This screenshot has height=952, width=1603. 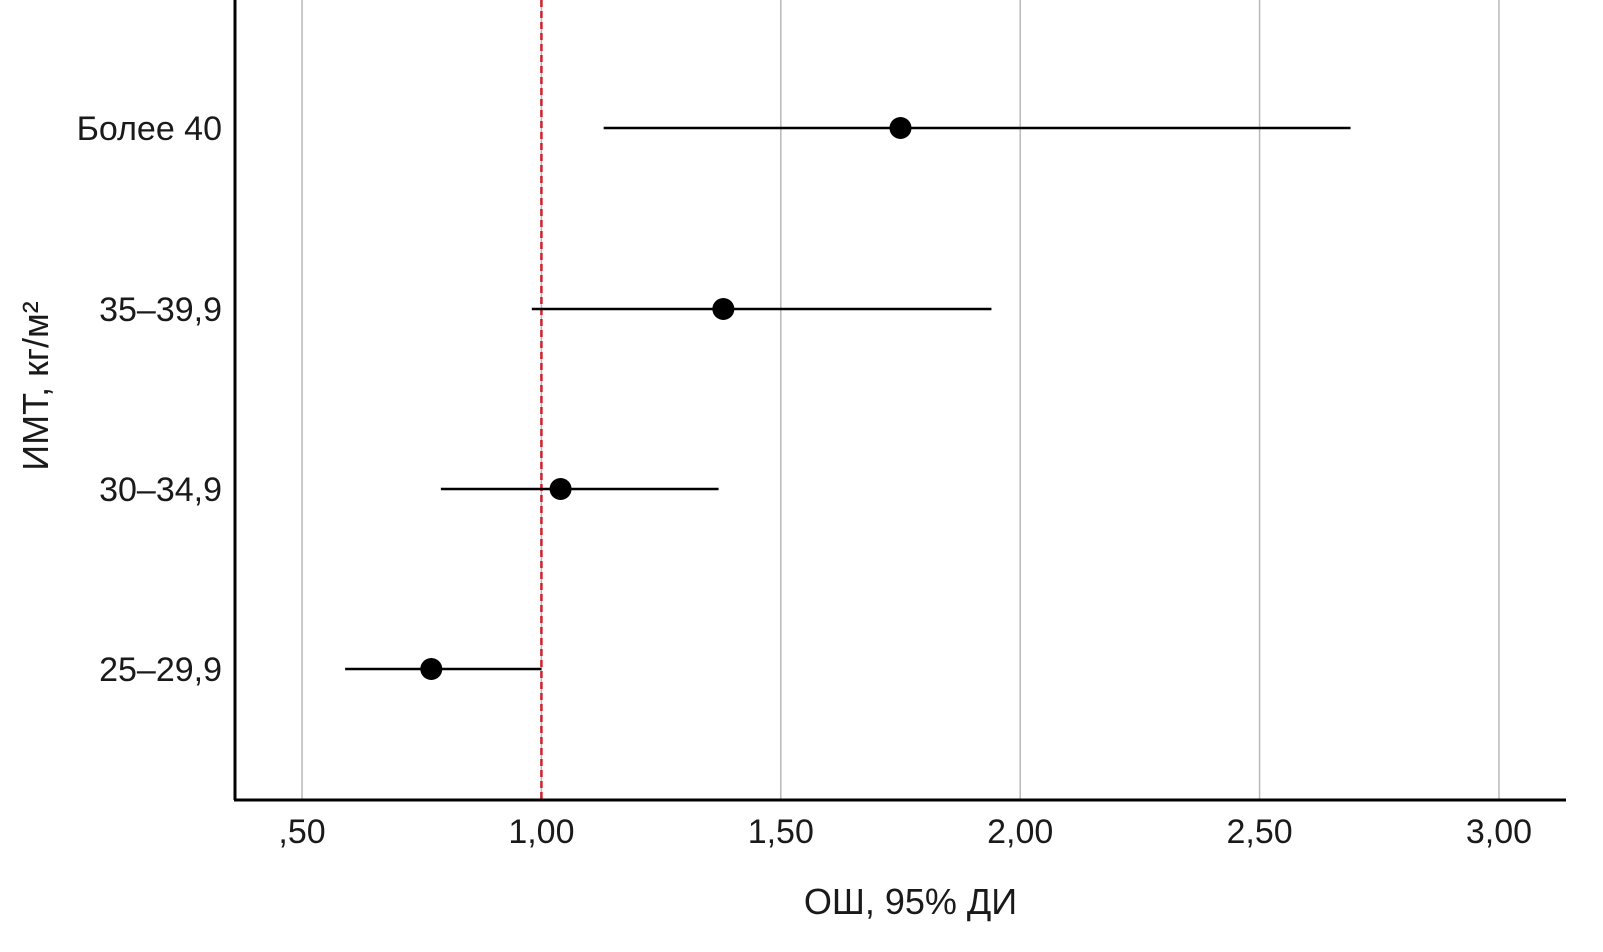 What do you see at coordinates (160, 310) in the screenshot?
I see `category-label-1: 35–39,9` at bounding box center [160, 310].